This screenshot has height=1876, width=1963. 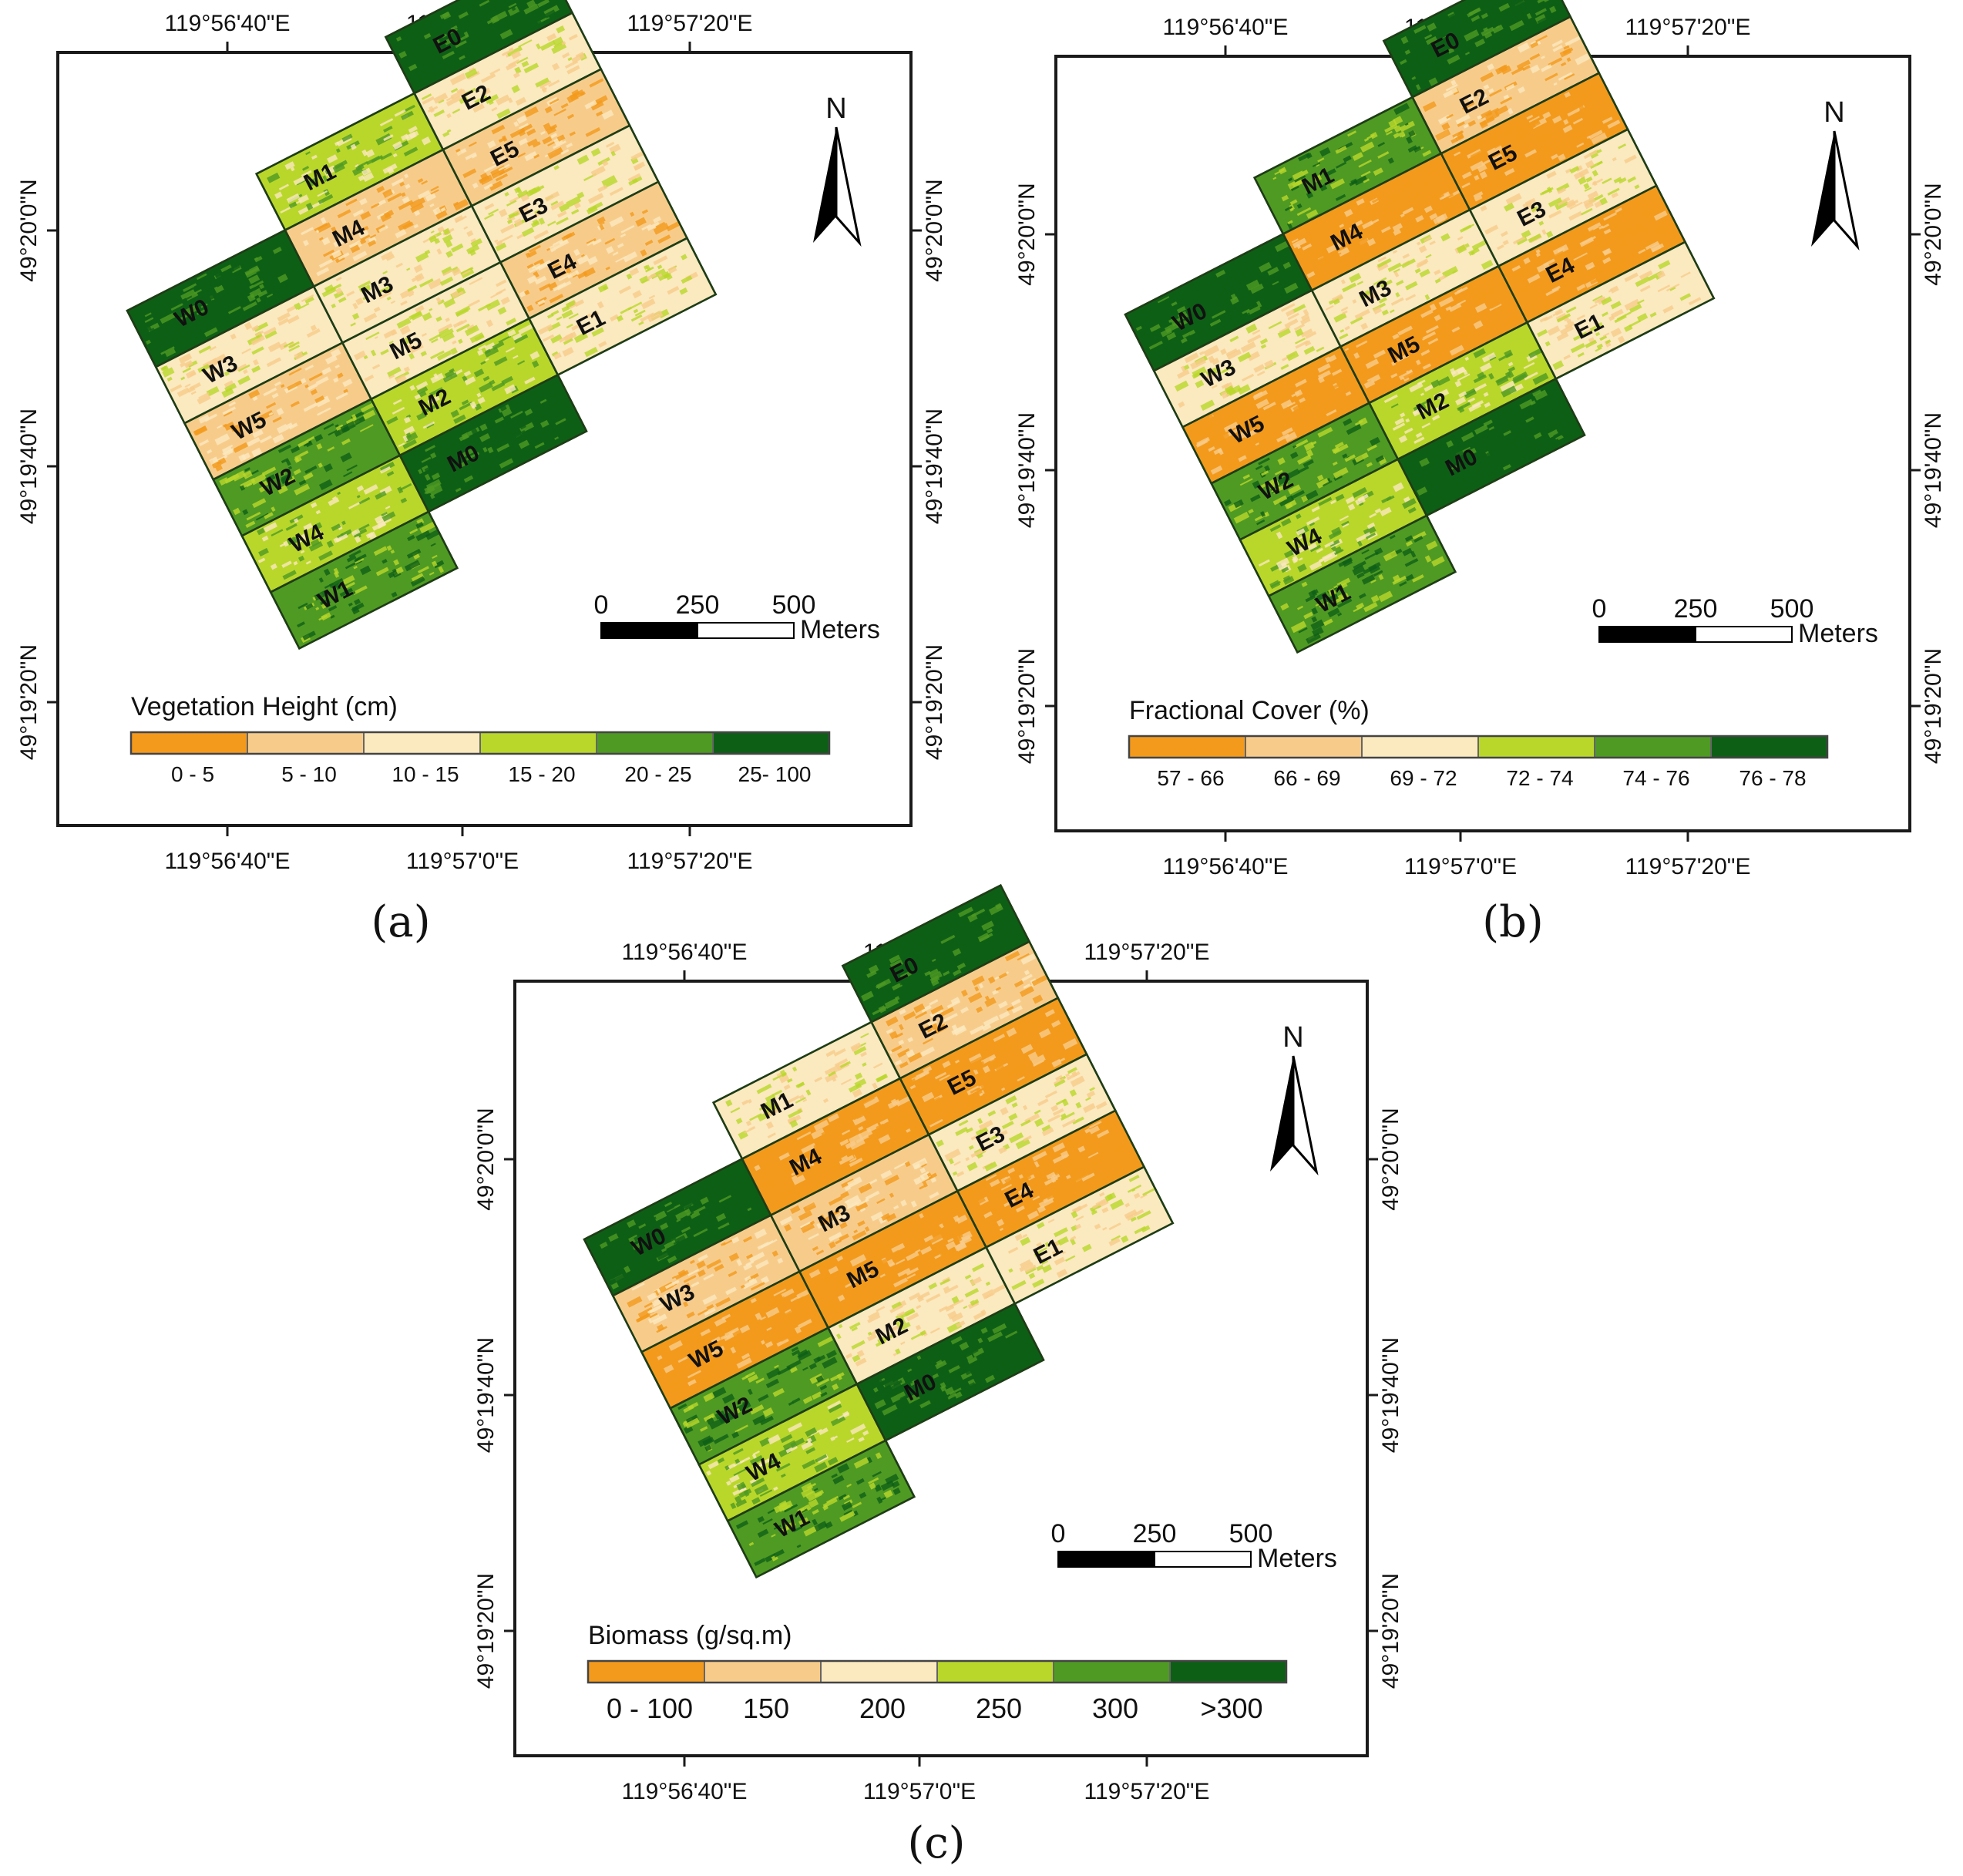 I want to click on scale-tick-label: 250, so click(x=1696, y=609).